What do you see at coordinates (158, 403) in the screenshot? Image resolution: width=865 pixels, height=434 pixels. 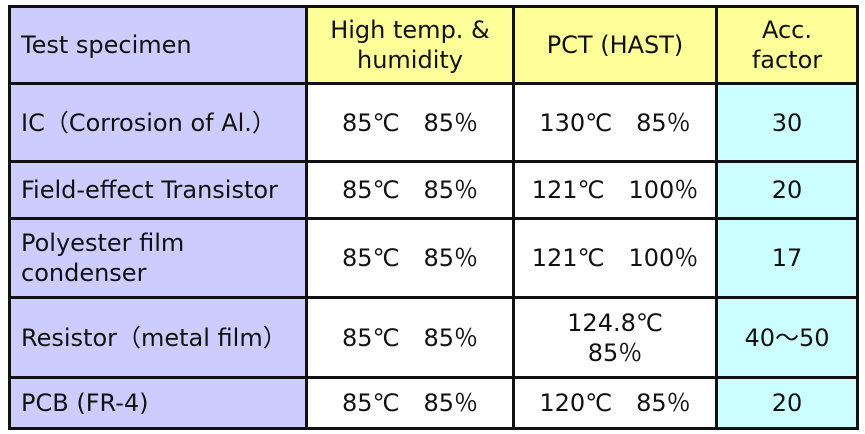 I see `specimen-cell: PCB (FR-4)` at bounding box center [158, 403].